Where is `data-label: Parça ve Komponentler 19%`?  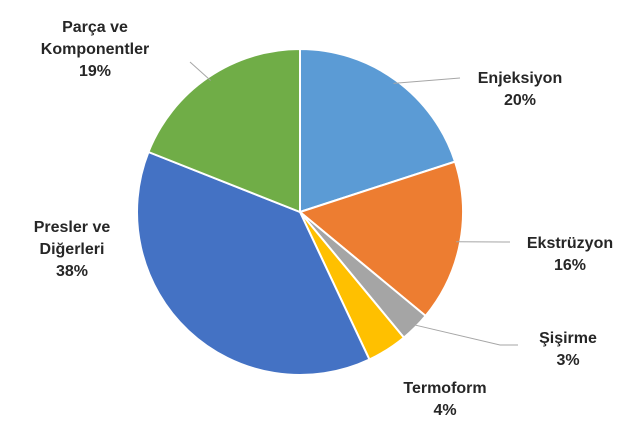 data-label: Parça ve Komponentler 19% is located at coordinates (95, 50).